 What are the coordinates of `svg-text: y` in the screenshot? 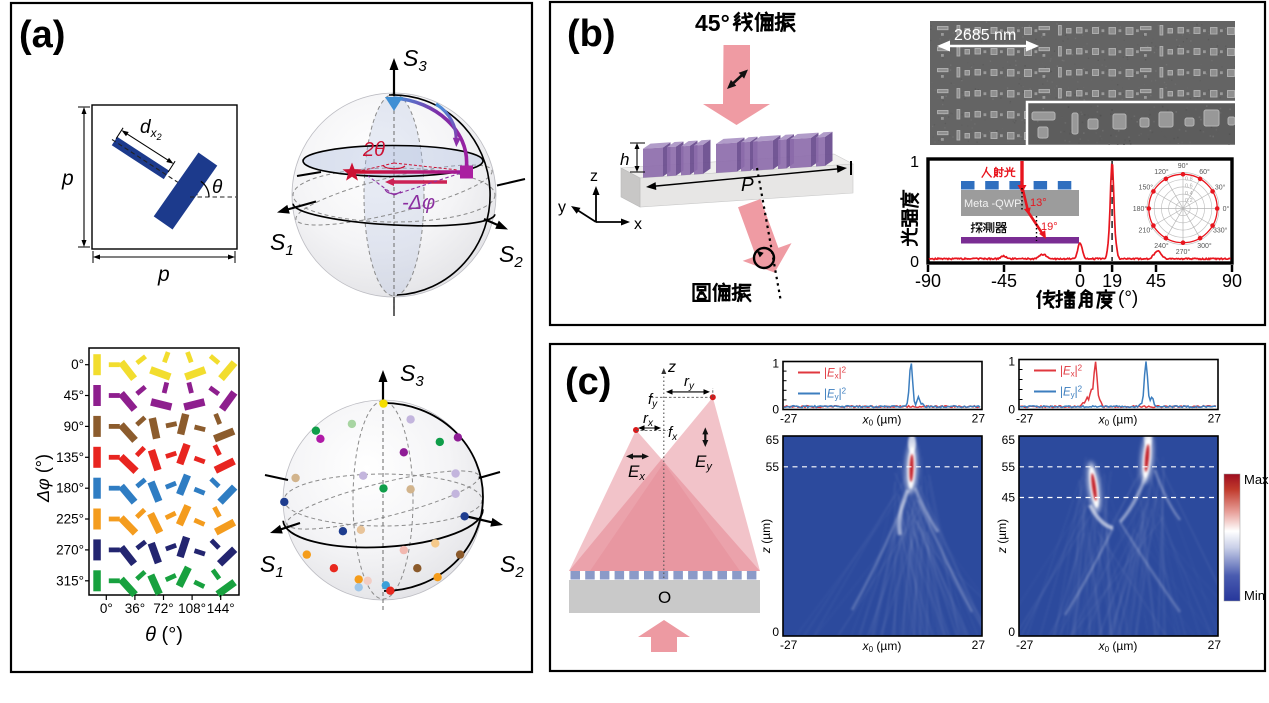 It's located at (562, 207).